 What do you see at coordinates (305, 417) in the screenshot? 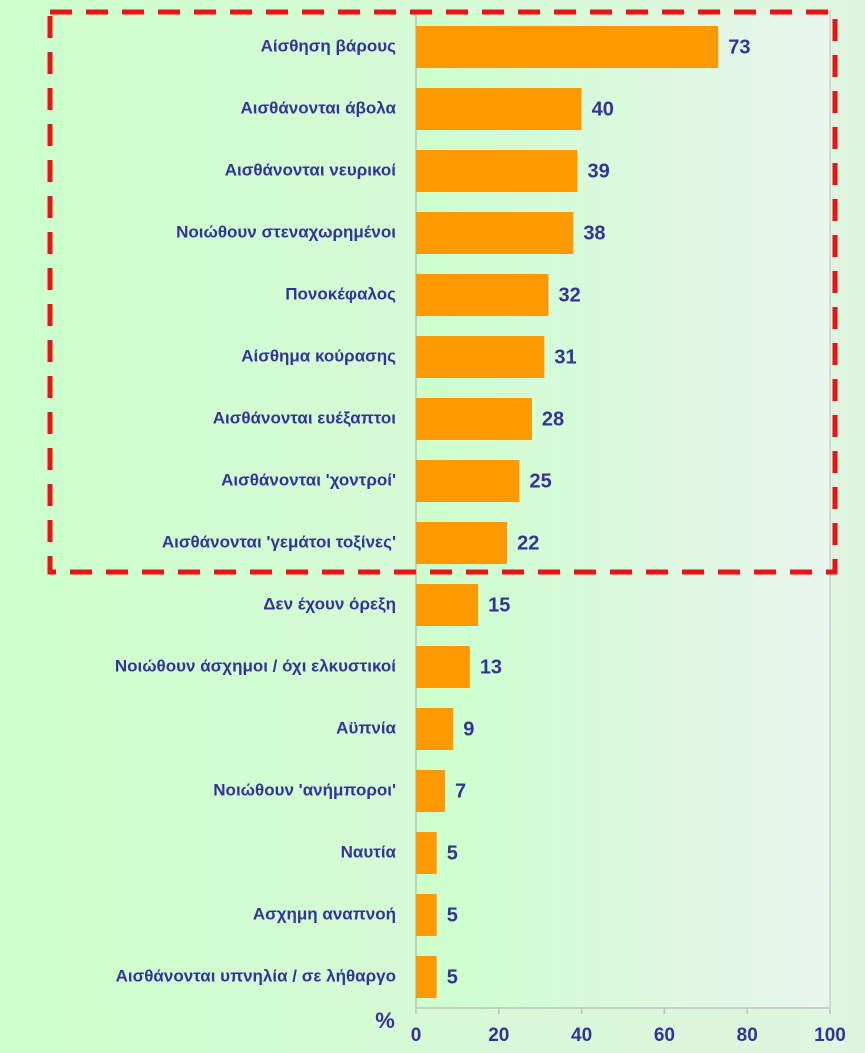
I see `y-tick-label: Αισθάνονται ευέξαπτοι` at bounding box center [305, 417].